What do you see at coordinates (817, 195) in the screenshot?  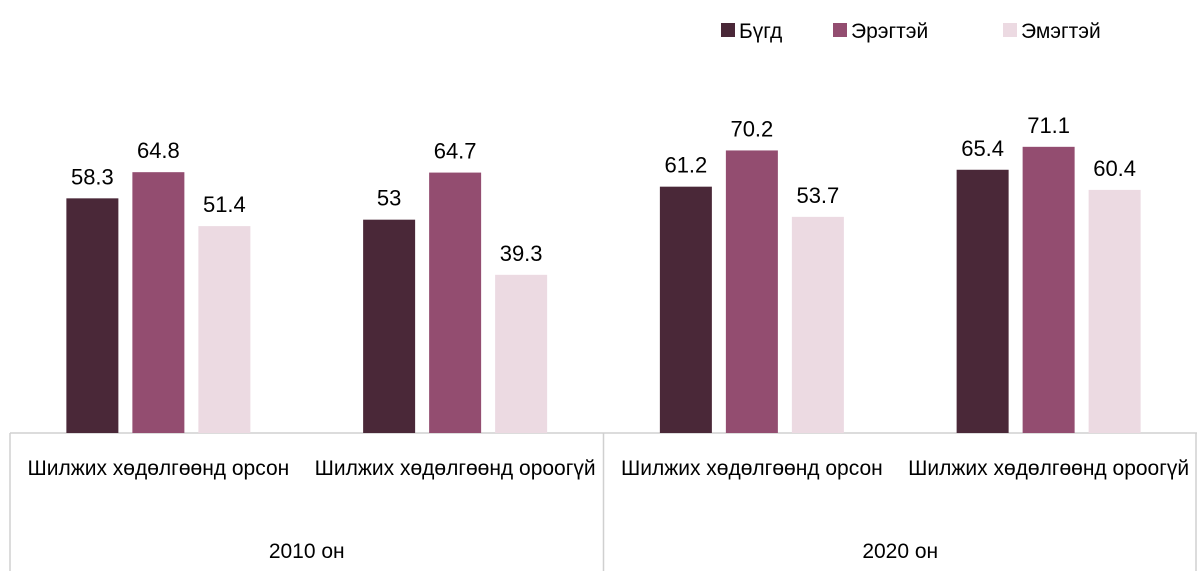 I see `data-label: 53.7` at bounding box center [817, 195].